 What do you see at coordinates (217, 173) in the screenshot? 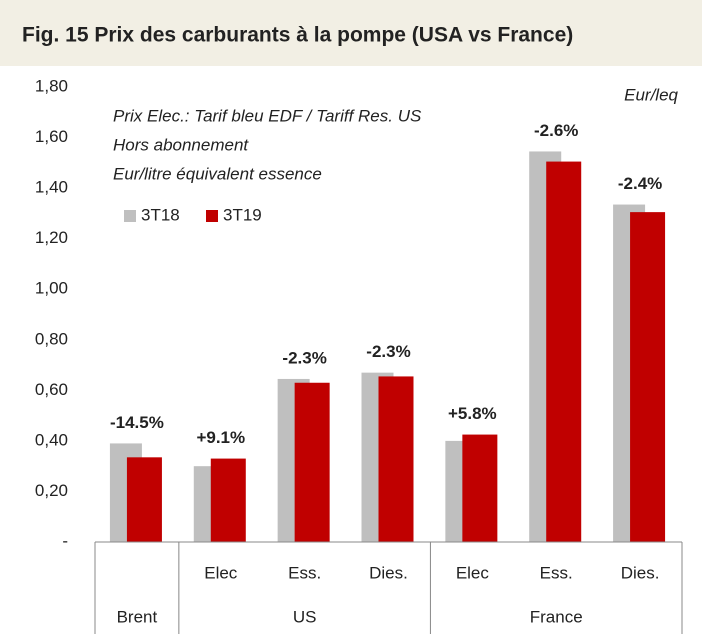
I see `annotation: Eur/litre équivalent essence` at bounding box center [217, 173].